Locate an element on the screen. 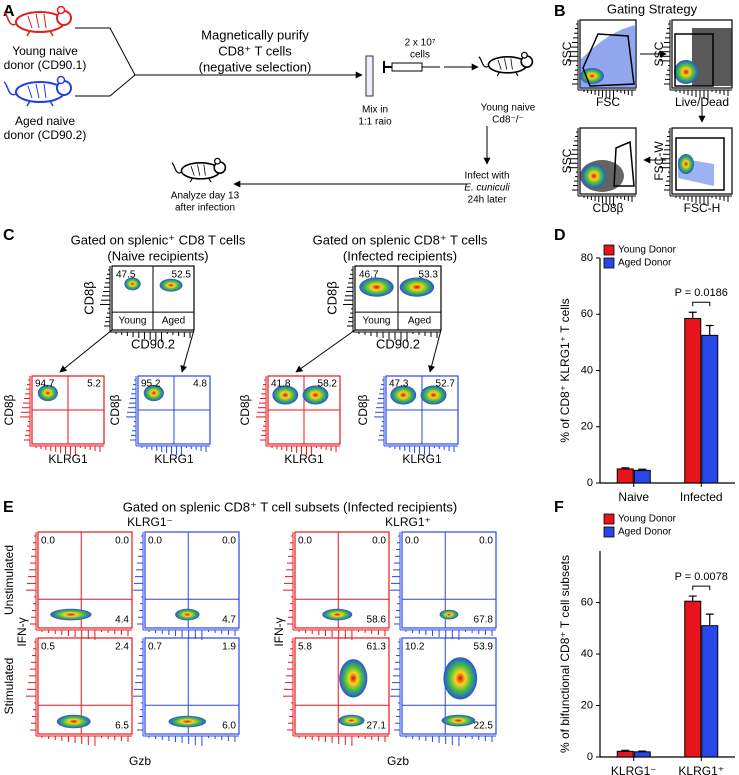  label: (Infected recipients) is located at coordinates (400, 255).